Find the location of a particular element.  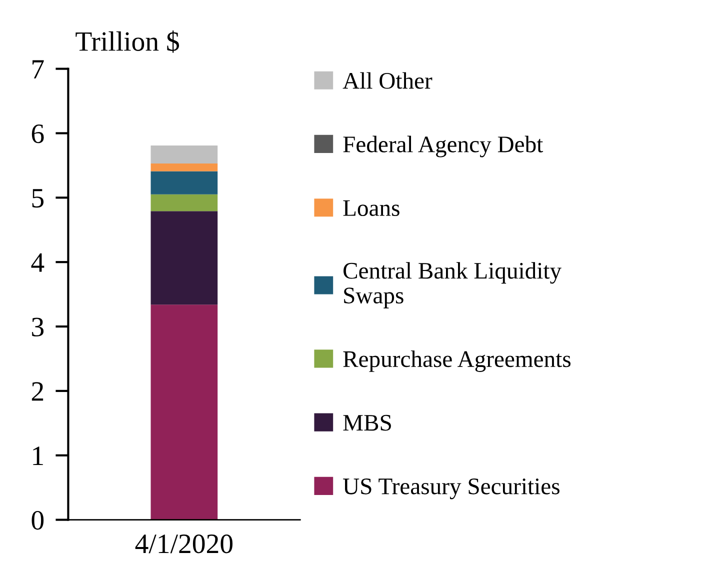

y-tick-label: 7 is located at coordinates (38, 69).